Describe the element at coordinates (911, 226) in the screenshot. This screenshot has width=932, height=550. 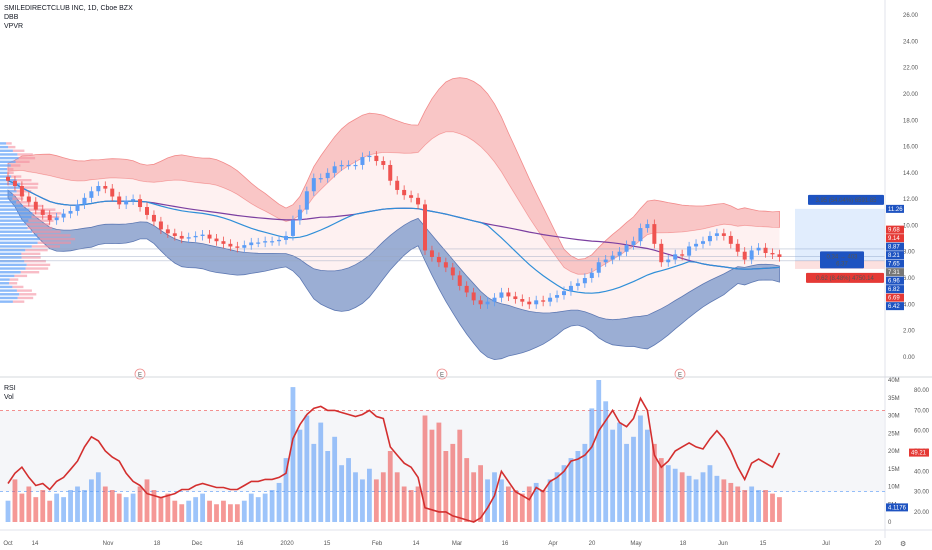
I see `price-tick: 10.00` at that location.